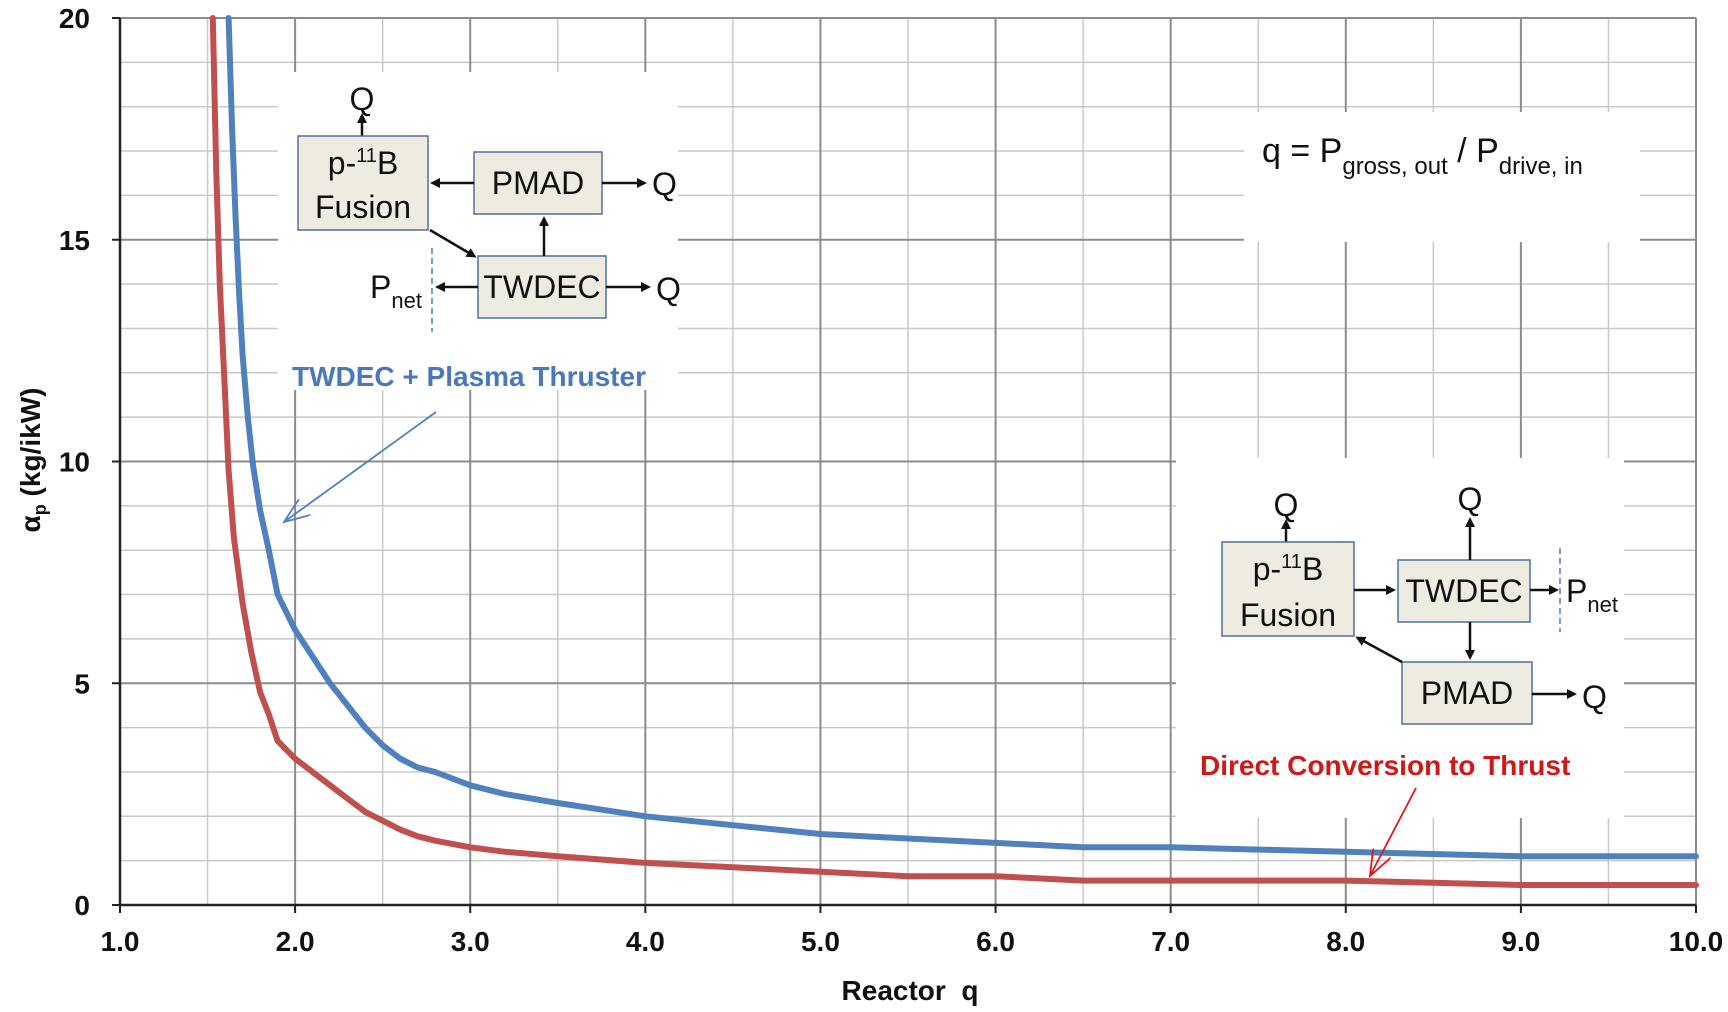 The image size is (1728, 1012). Describe the element at coordinates (1467, 693) in the screenshot. I see `diagram-bottom-pmad-label: PMAD` at that location.